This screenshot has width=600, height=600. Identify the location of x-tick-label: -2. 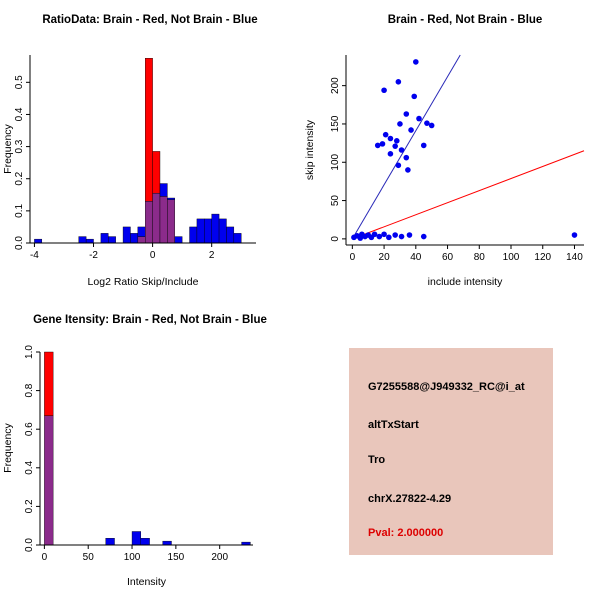
(93, 255).